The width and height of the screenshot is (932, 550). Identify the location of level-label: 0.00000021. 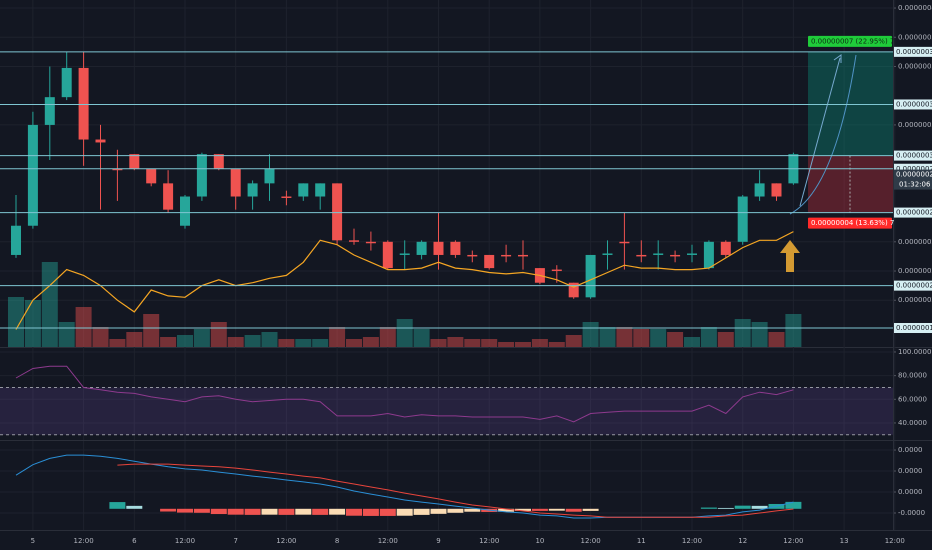
(914, 286).